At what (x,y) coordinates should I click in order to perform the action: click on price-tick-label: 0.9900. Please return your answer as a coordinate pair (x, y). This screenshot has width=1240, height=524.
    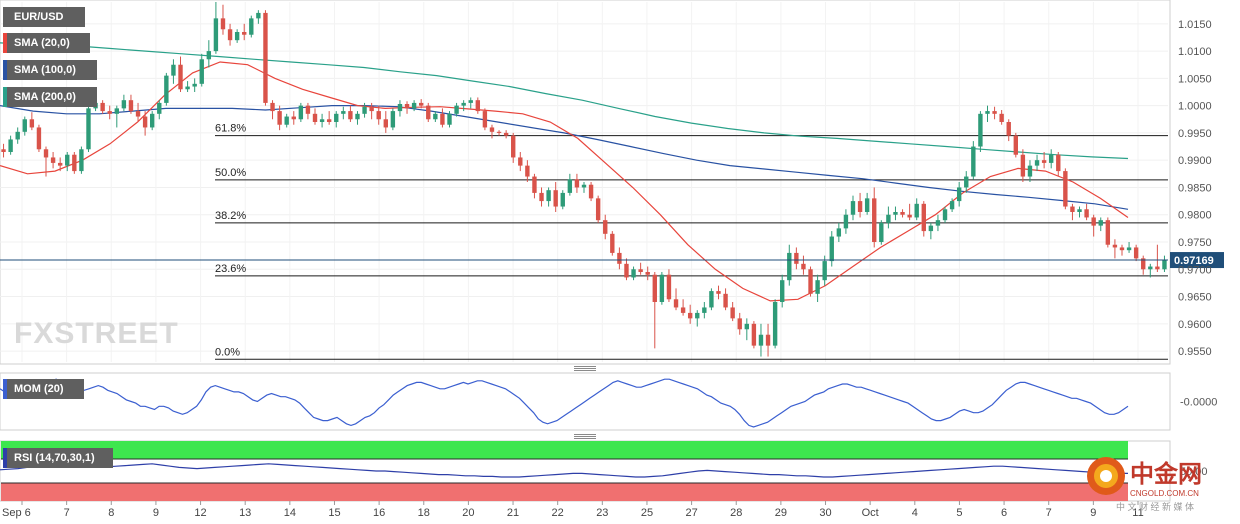
    Looking at the image, I should click on (1195, 161).